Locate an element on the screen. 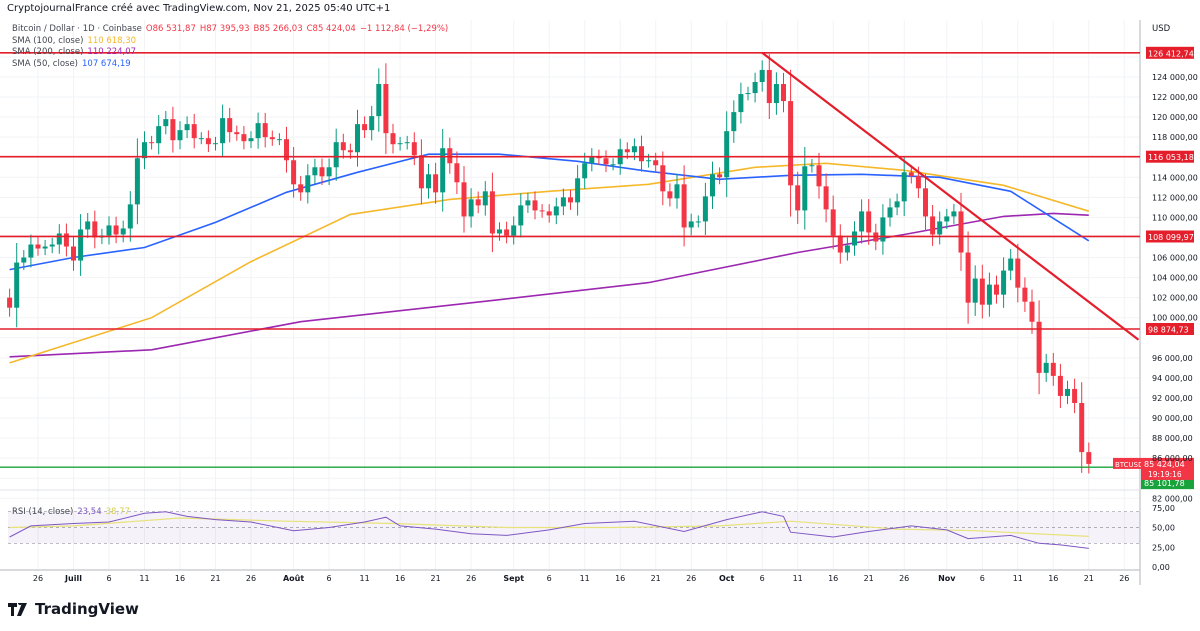  descending-trendline is located at coordinates (950, 196).